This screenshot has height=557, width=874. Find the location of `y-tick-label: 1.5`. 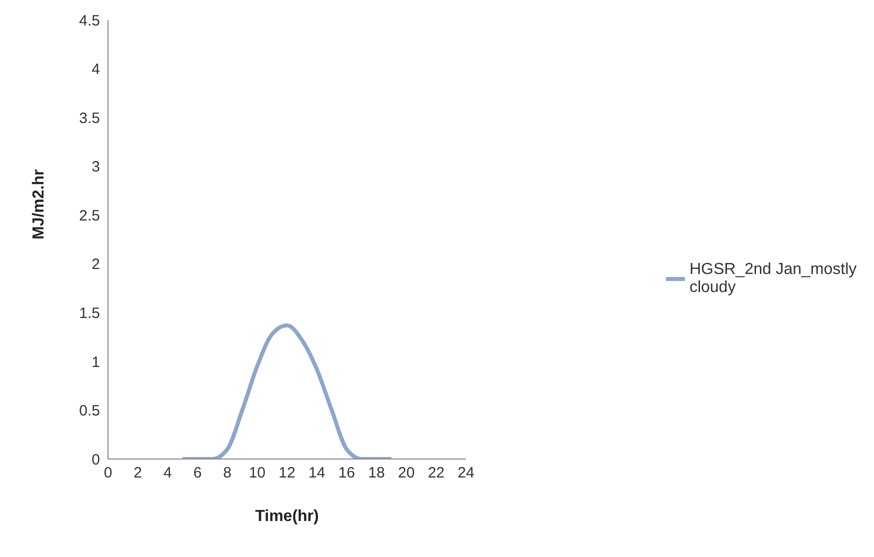

y-tick-label: 1.5 is located at coordinates (89, 313).